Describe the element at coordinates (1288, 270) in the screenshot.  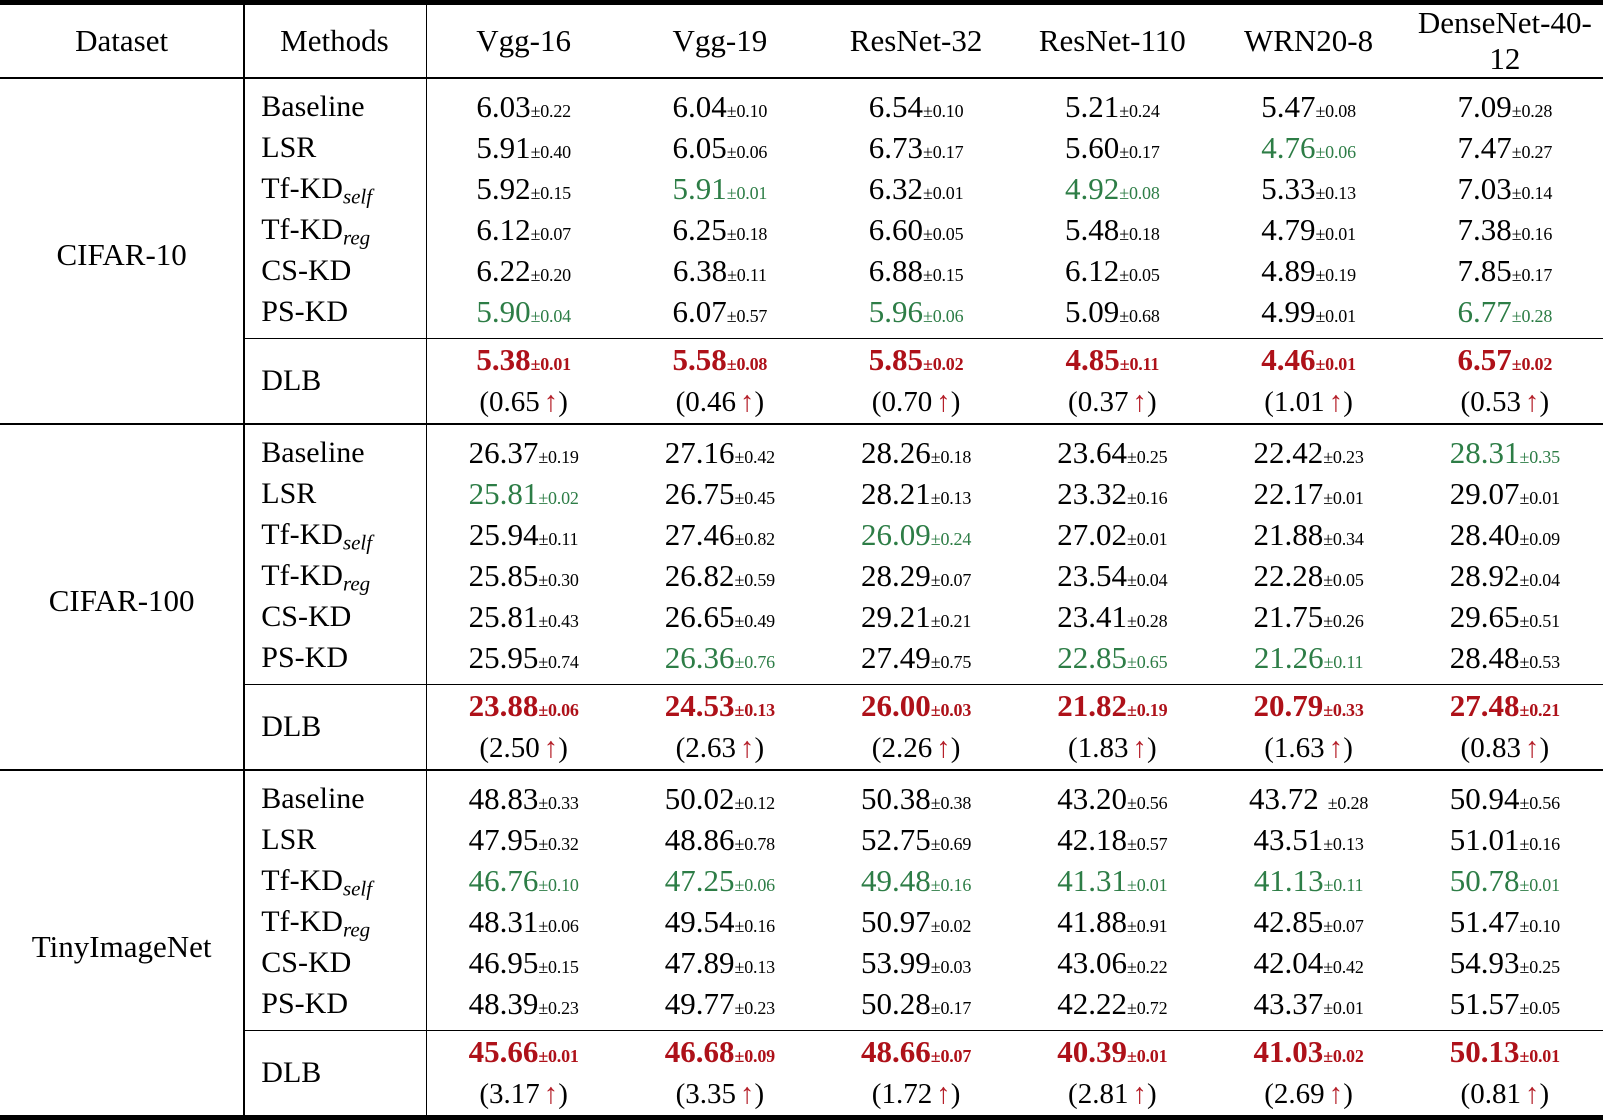
I see `metric-mean: 4.89` at that location.